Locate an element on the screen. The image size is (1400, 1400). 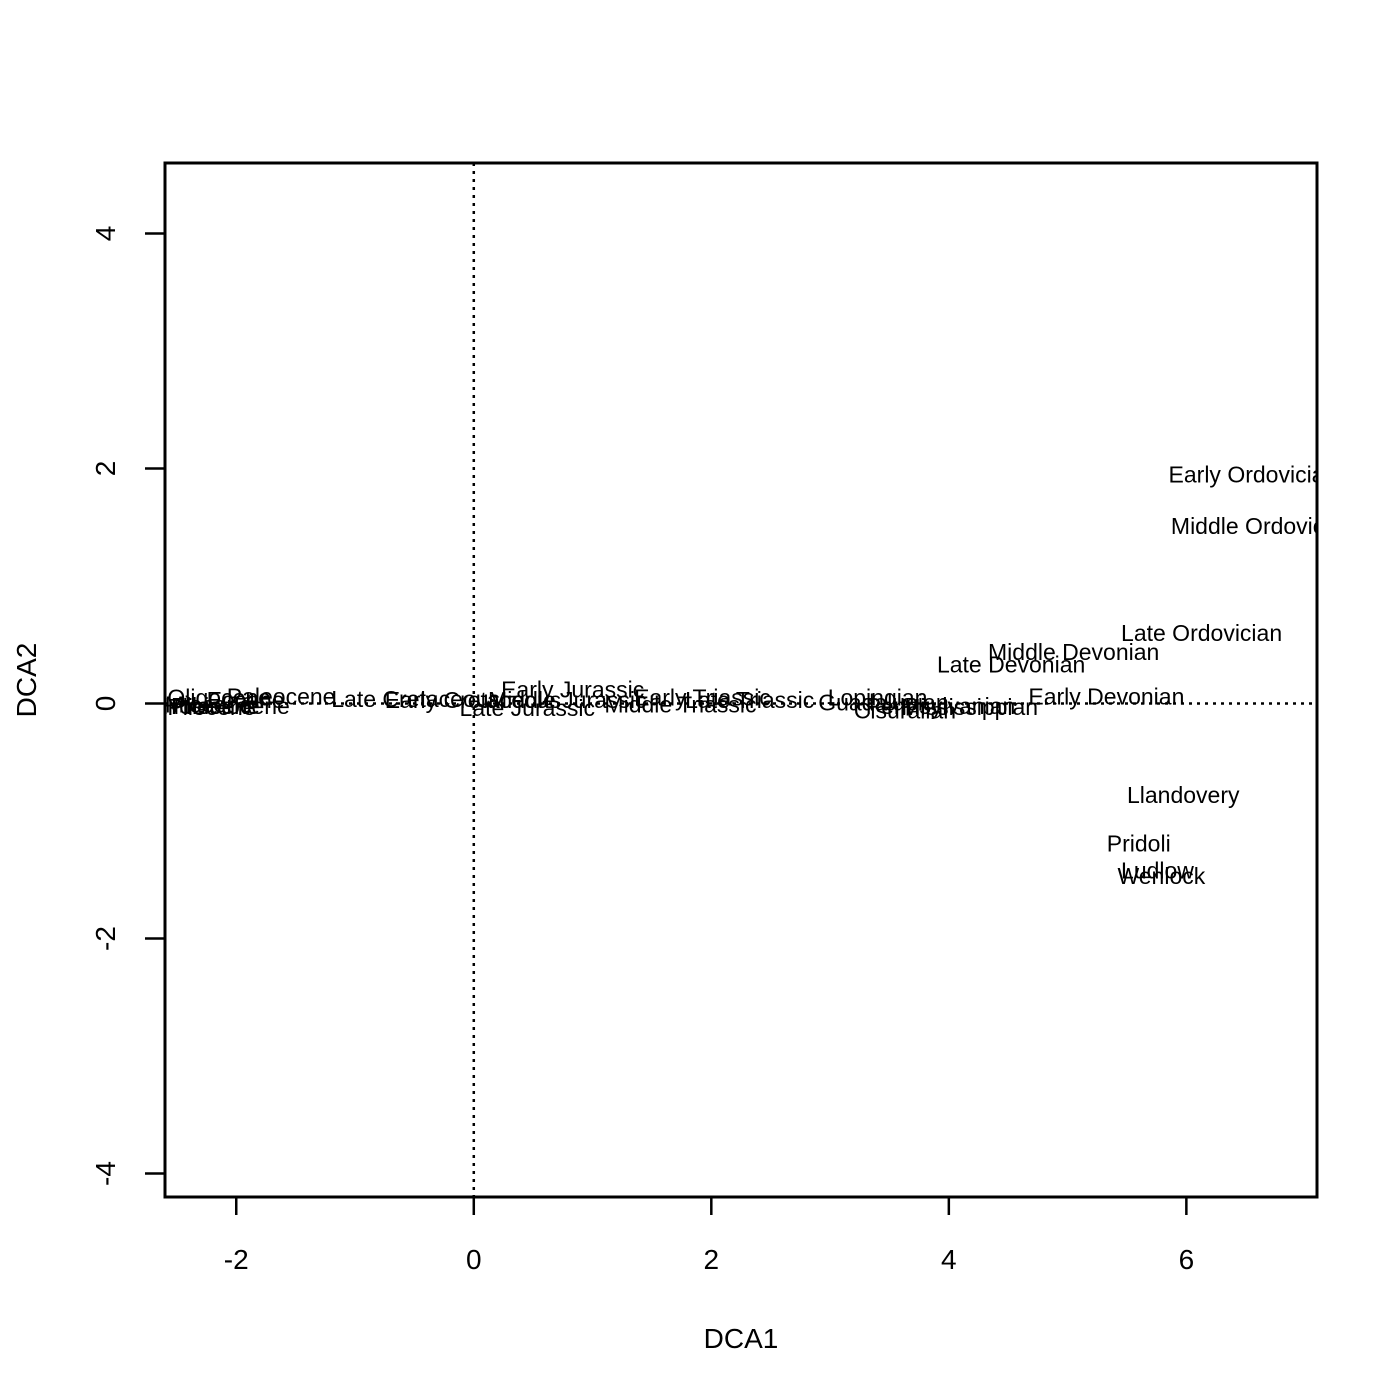
point-label: Eocene is located at coordinates (246, 700).